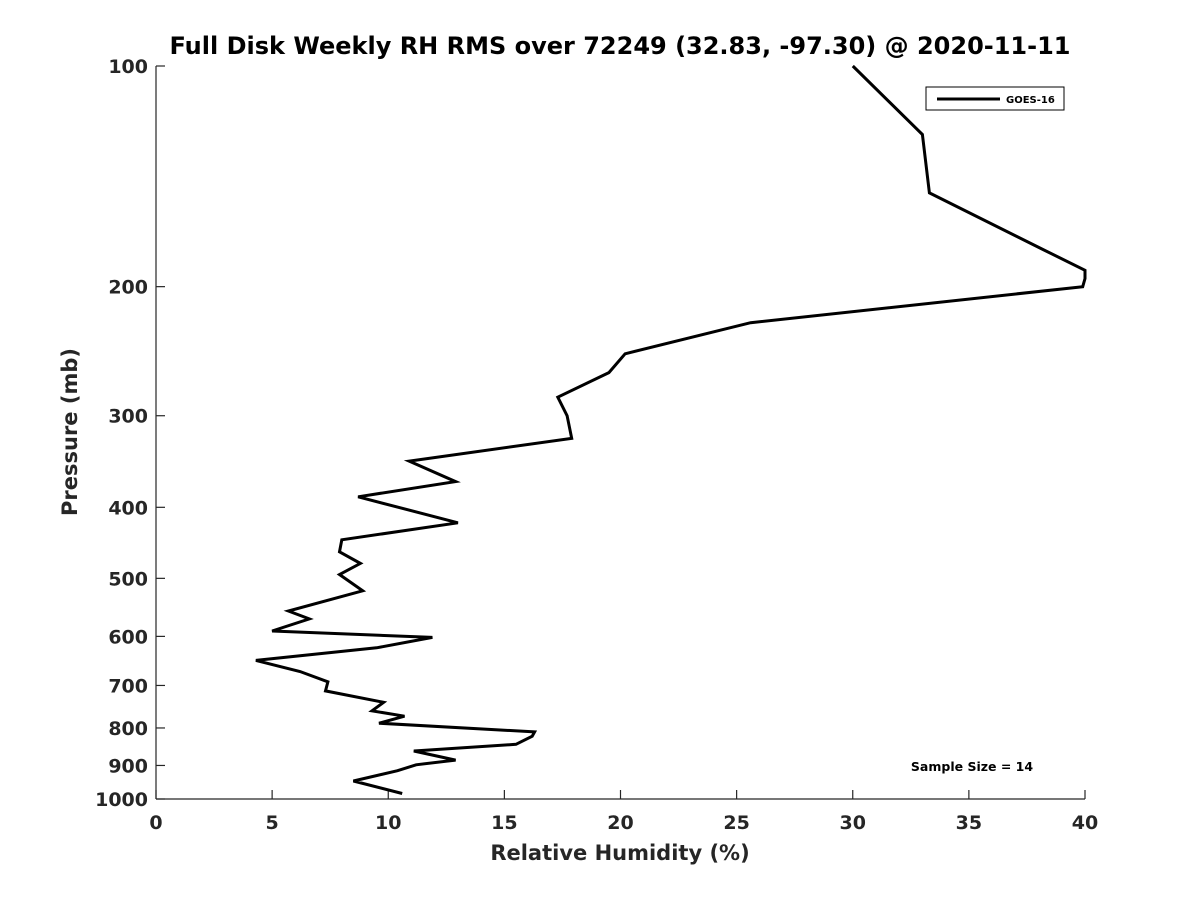  Describe the element at coordinates (128, 637) in the screenshot. I see `y-tick-label: 600` at that location.